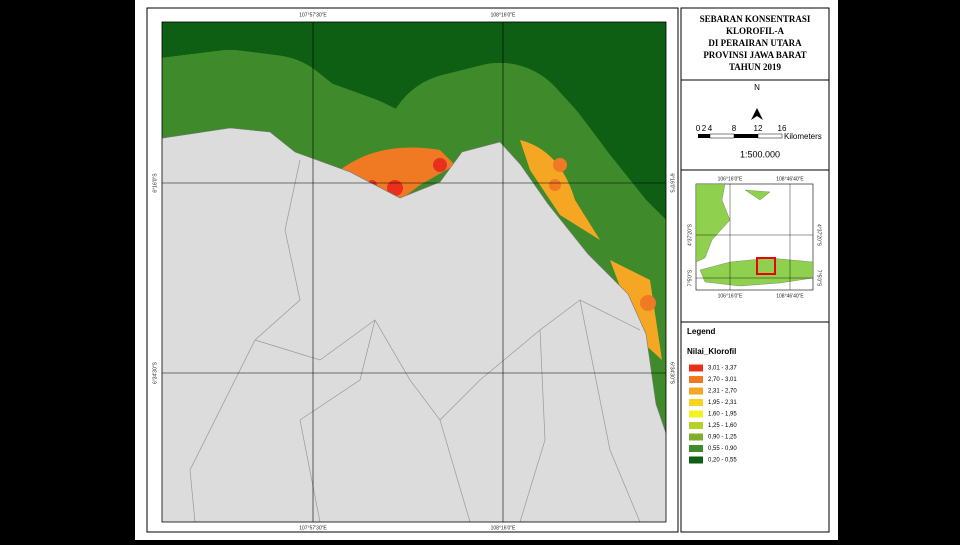 Image resolution: width=960 pixels, height=545 pixels. Describe the element at coordinates (760, 154) in the screenshot. I see `scale-ratio: 1:500.000` at that location.